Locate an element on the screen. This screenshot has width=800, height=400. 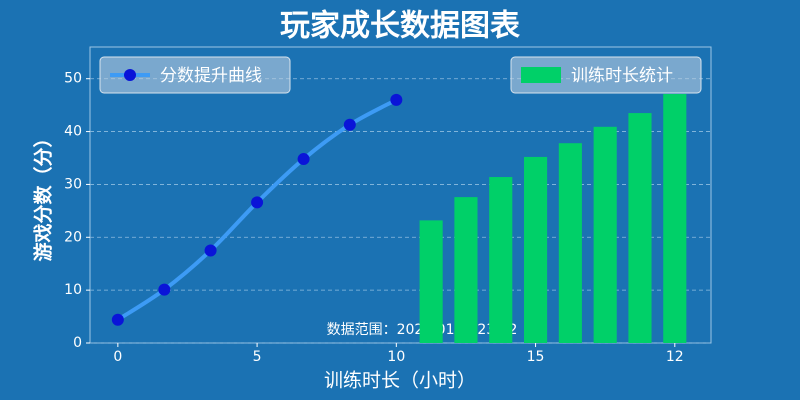
y-tick-label: 40 is located at coordinates (73, 132).